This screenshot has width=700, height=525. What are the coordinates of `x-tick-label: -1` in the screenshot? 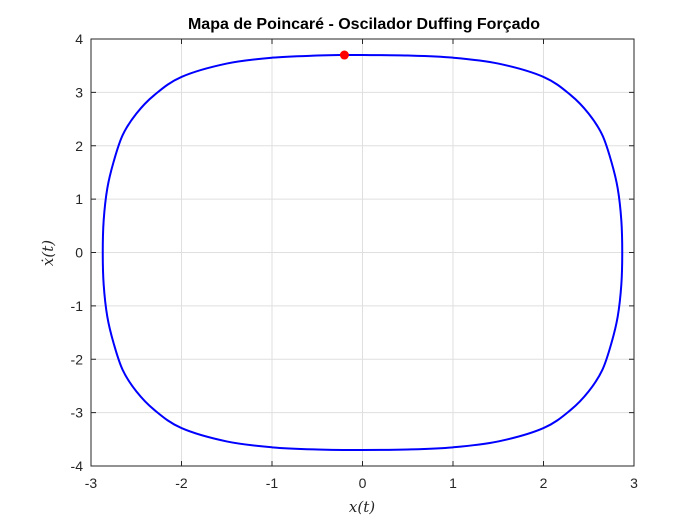 It's located at (272, 483).